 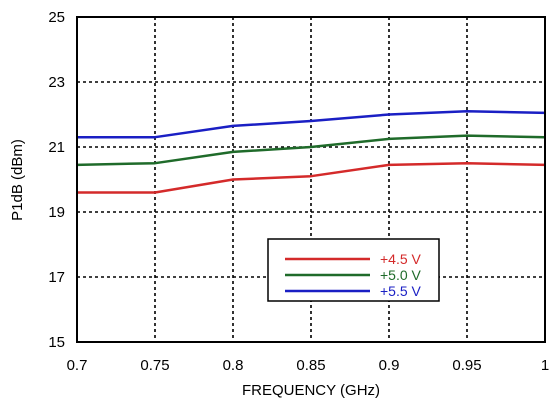 What do you see at coordinates (56, 212) in the screenshot?
I see `y-tick-label: 19` at bounding box center [56, 212].